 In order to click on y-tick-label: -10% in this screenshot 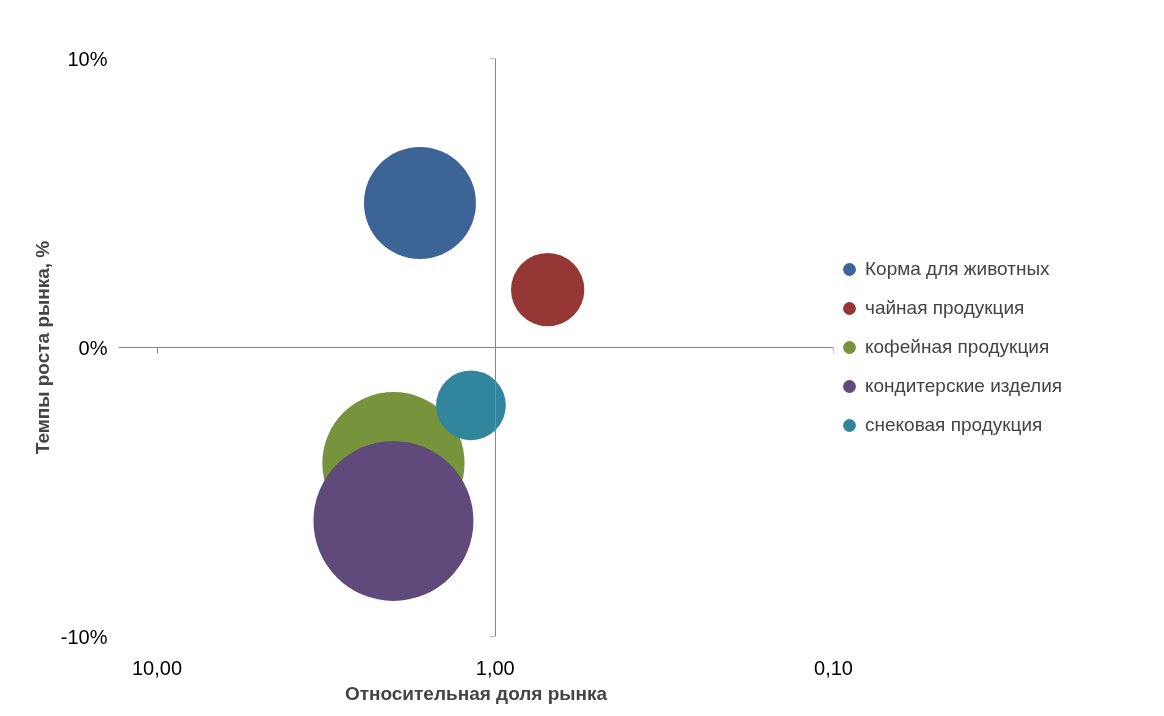, I will do `click(84, 636)`.